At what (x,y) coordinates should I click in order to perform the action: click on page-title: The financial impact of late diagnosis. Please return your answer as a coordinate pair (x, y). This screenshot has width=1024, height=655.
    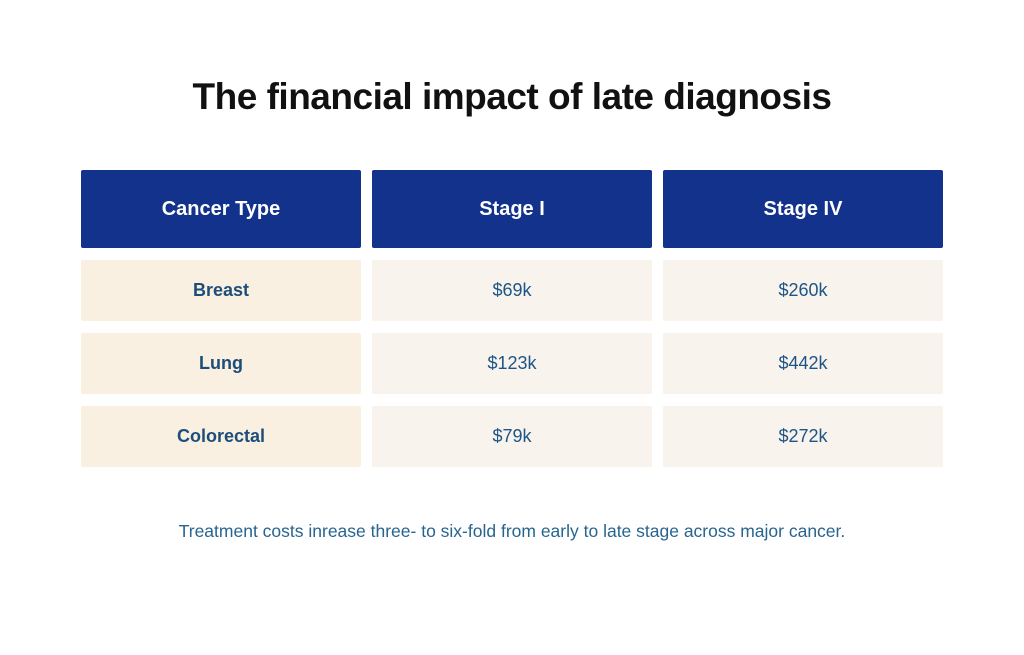
    Looking at the image, I should click on (512, 96).